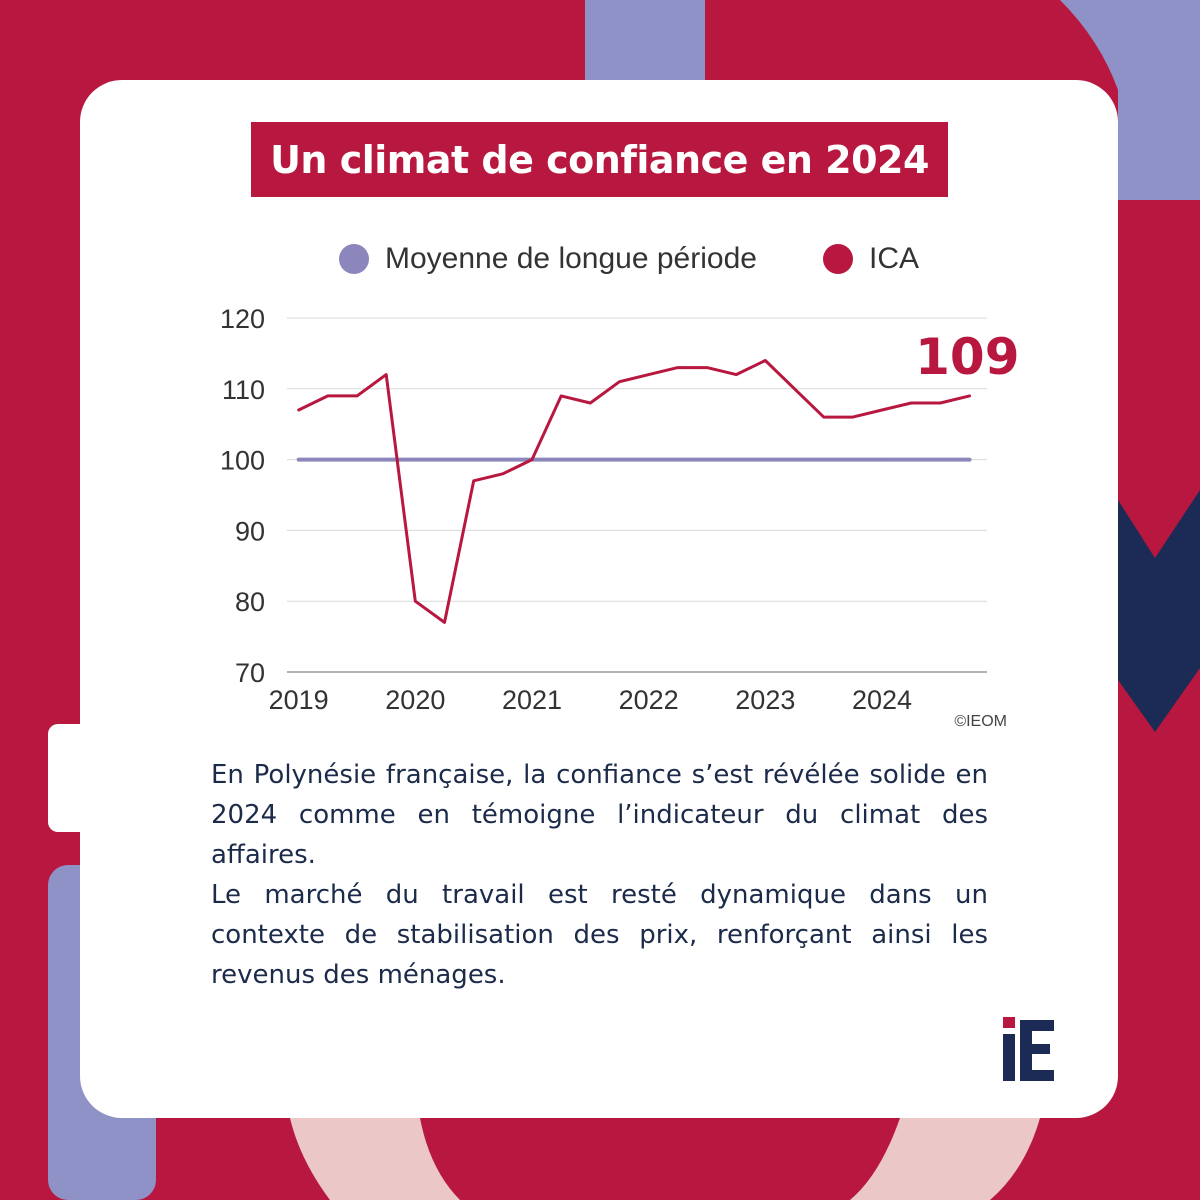  I want to click on legend-item-ica: ICA, so click(871, 259).